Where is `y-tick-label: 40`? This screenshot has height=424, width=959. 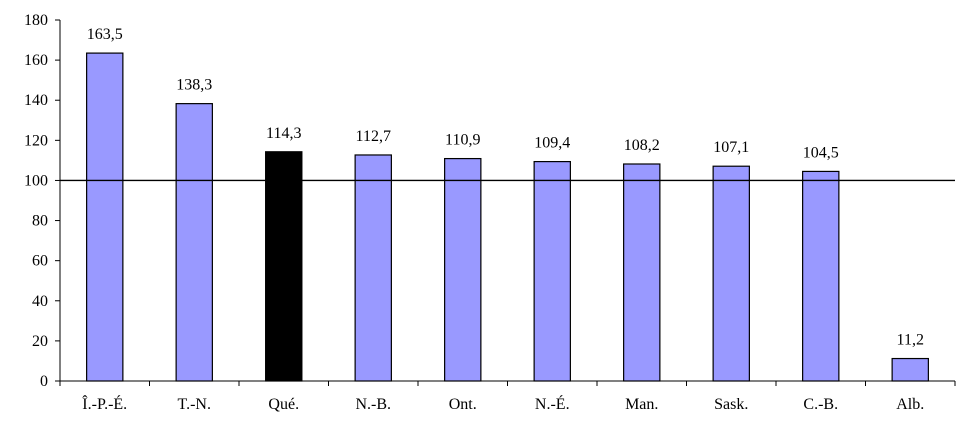
y-tick-label: 40 is located at coordinates (40, 301).